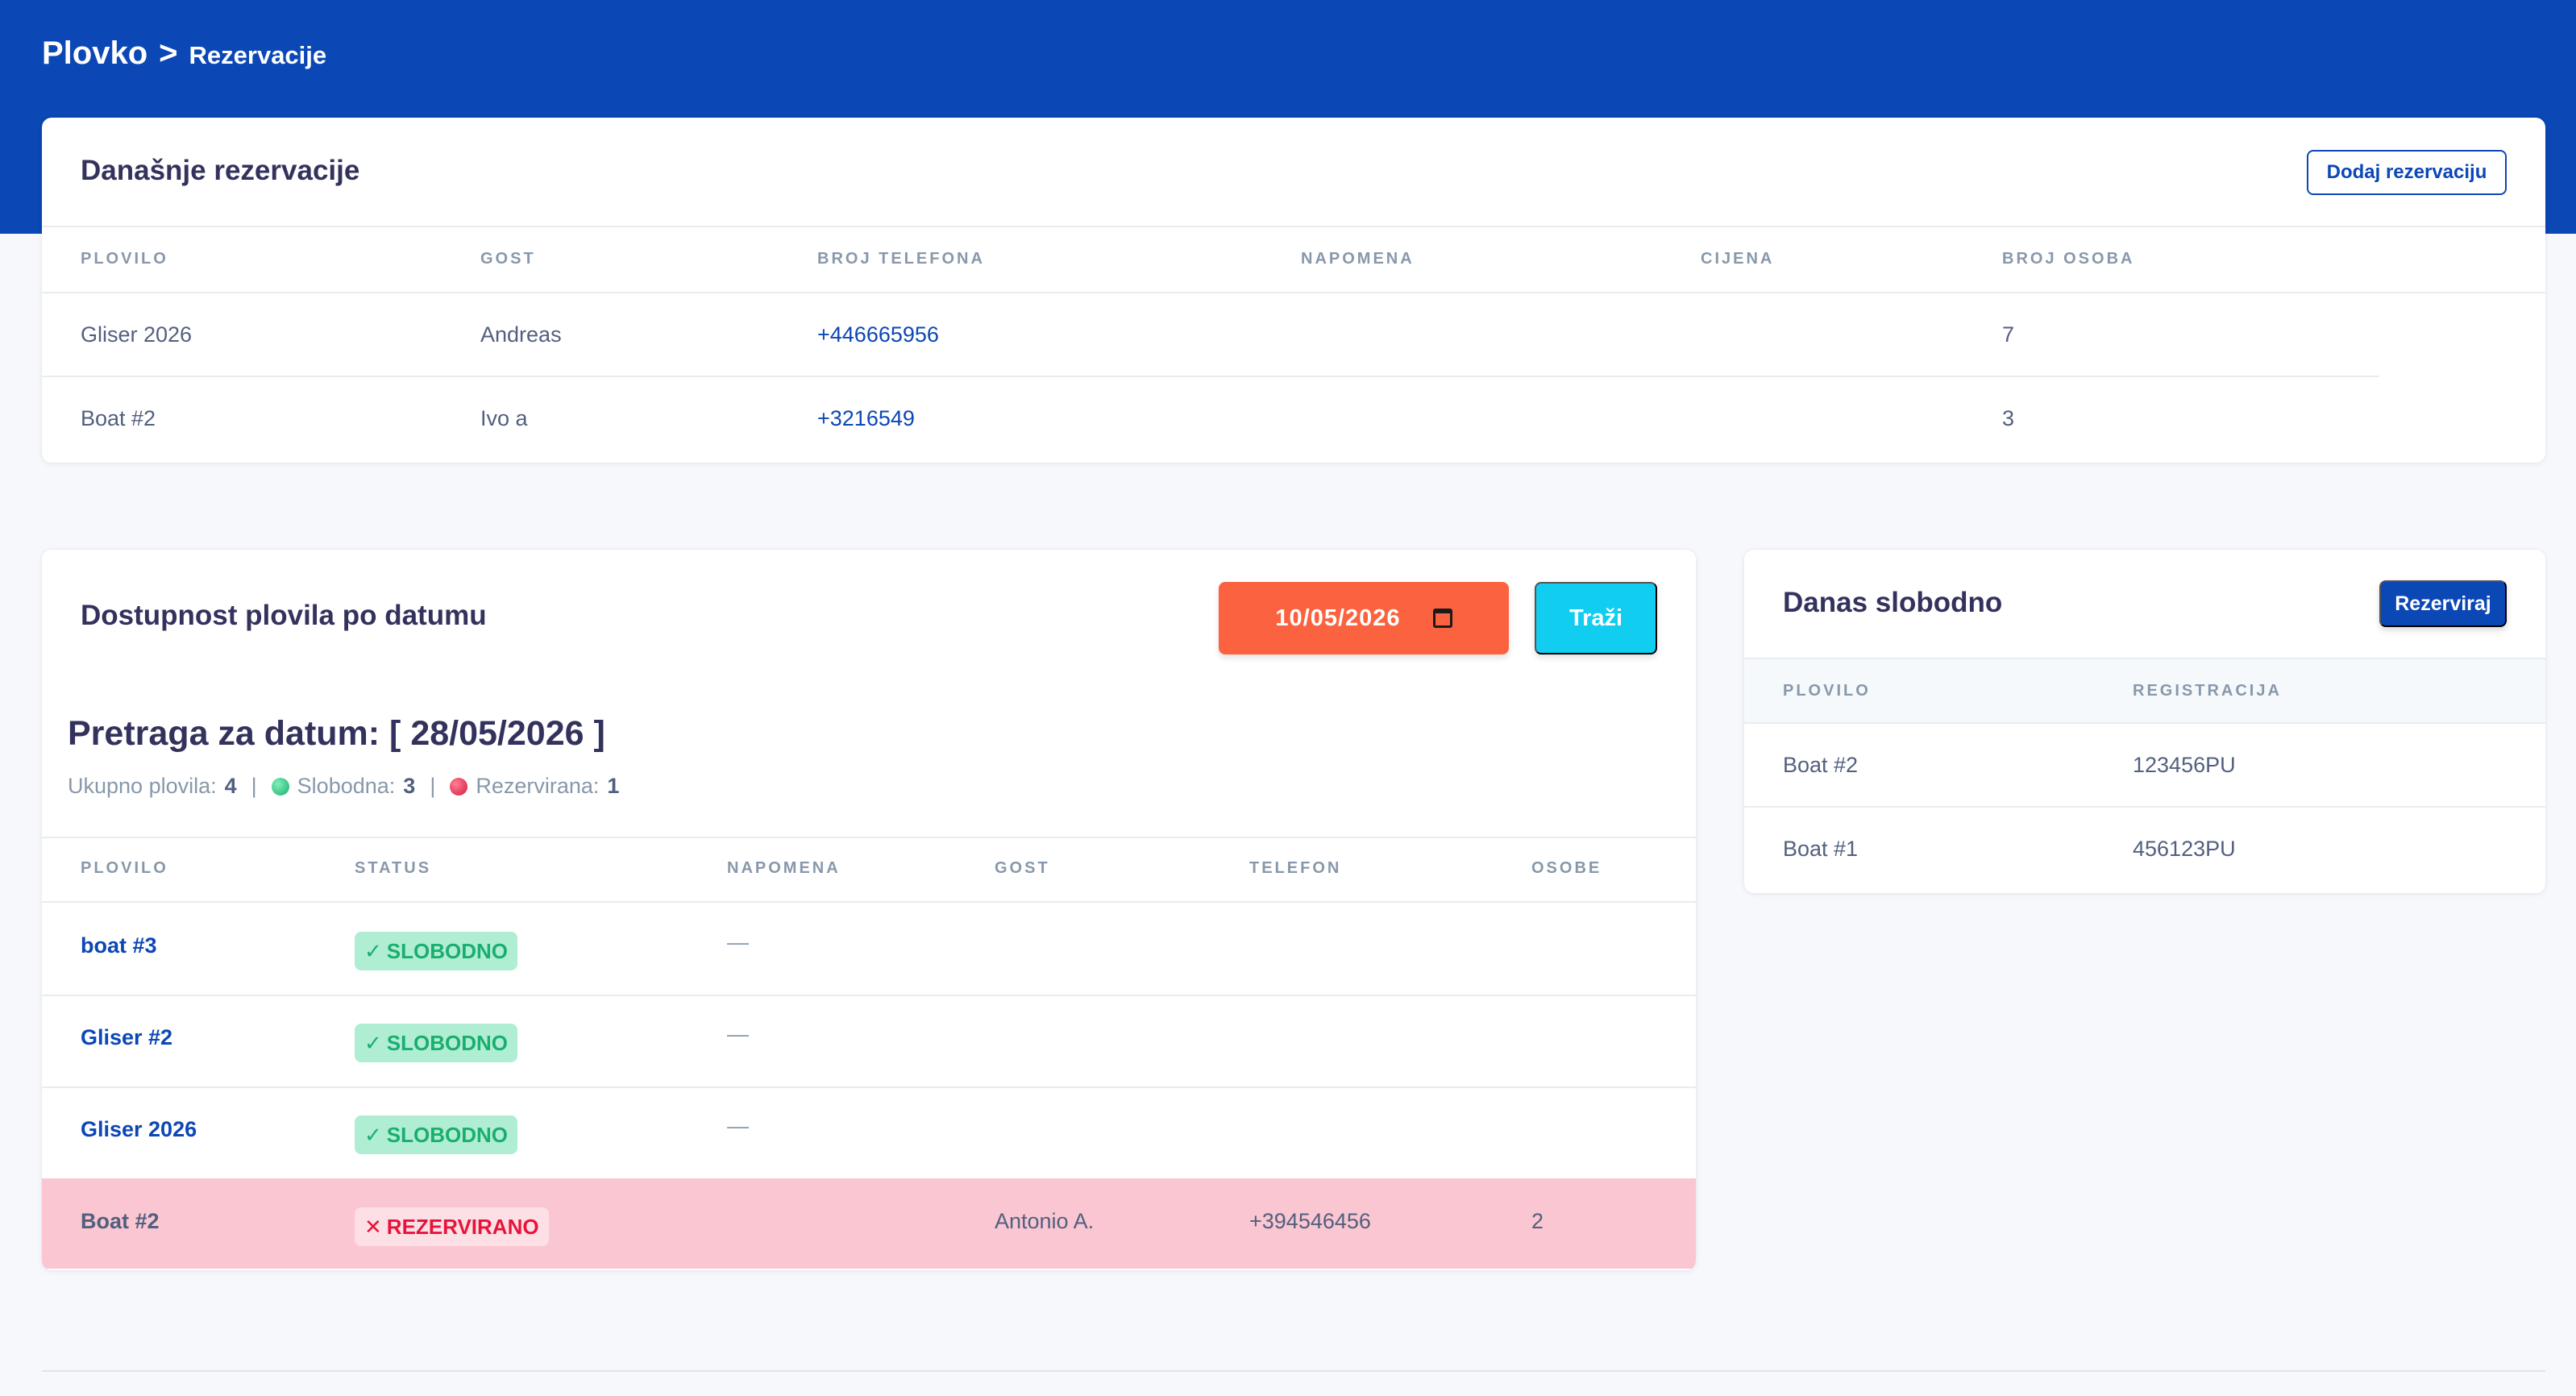  What do you see at coordinates (1596, 618) in the screenshot?
I see `search-button: Traži` at bounding box center [1596, 618].